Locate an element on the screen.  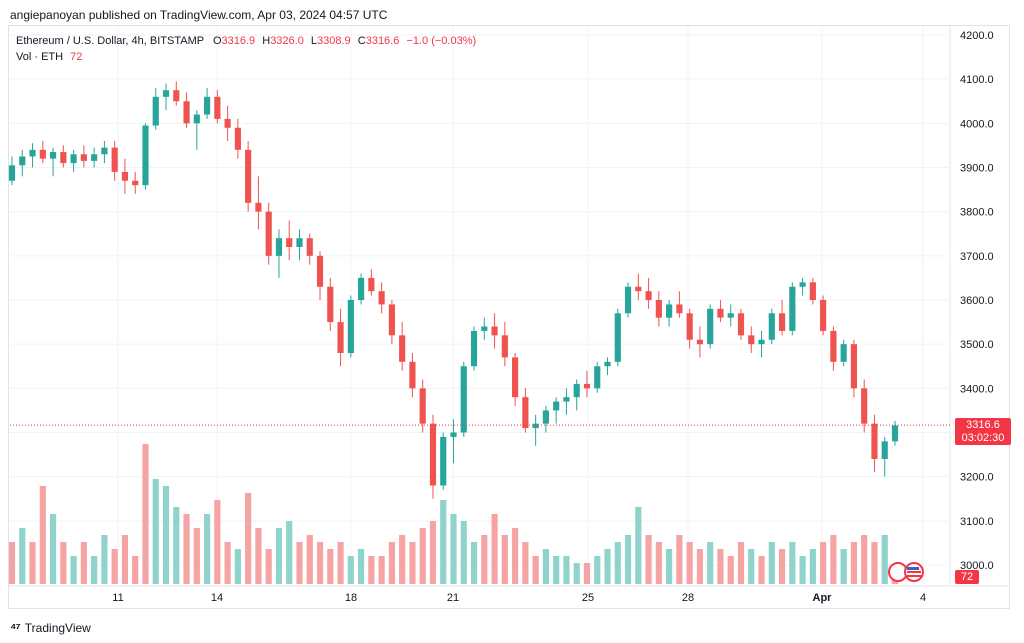
y-tick-label: 3200.0 is located at coordinates (977, 478).